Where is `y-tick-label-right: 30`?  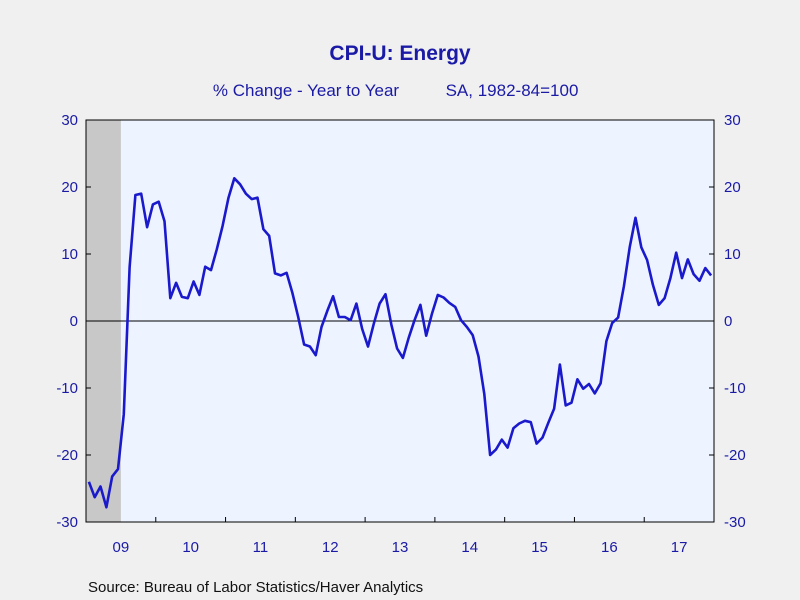 y-tick-label-right: 30 is located at coordinates (732, 120).